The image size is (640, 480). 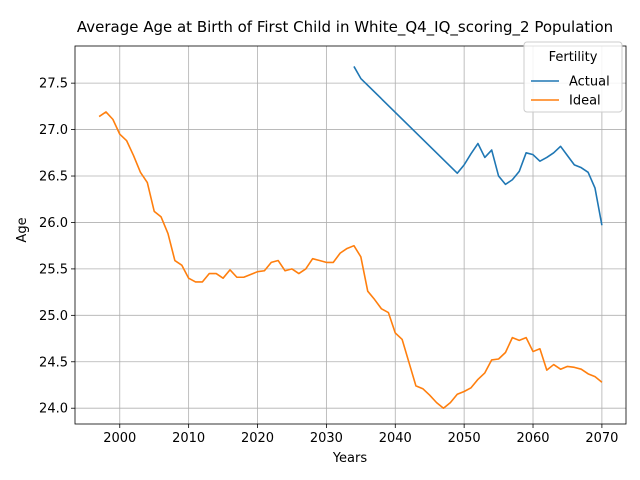 What do you see at coordinates (53, 177) in the screenshot?
I see `y-tick-label: 26.5` at bounding box center [53, 177].